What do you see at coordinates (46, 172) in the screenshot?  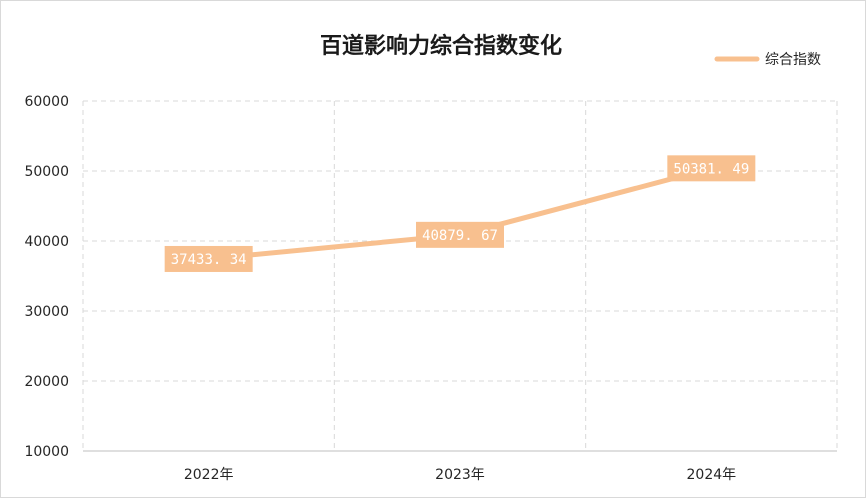 I see `y-tick-label: 50000` at bounding box center [46, 172].